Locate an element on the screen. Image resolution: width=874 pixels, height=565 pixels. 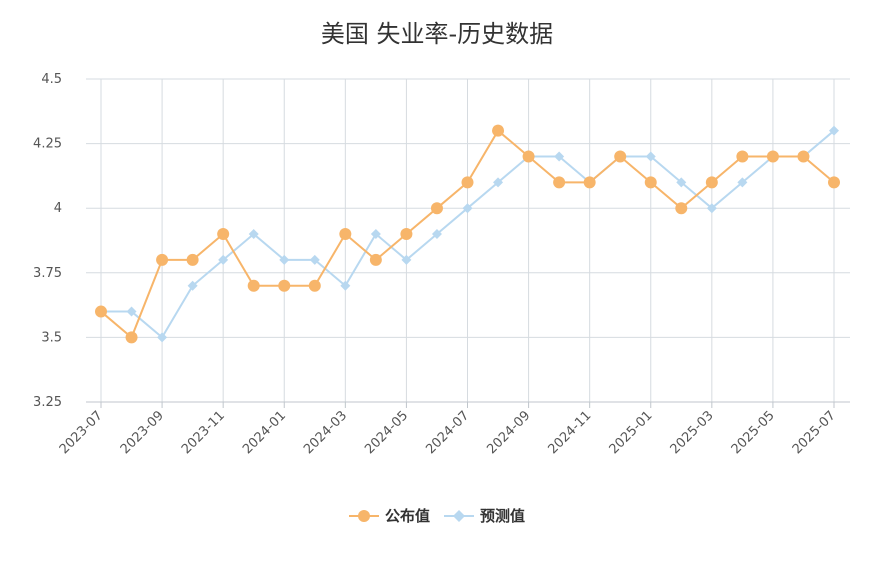
x-tick-label: 2025-07 is located at coordinates (814, 432).